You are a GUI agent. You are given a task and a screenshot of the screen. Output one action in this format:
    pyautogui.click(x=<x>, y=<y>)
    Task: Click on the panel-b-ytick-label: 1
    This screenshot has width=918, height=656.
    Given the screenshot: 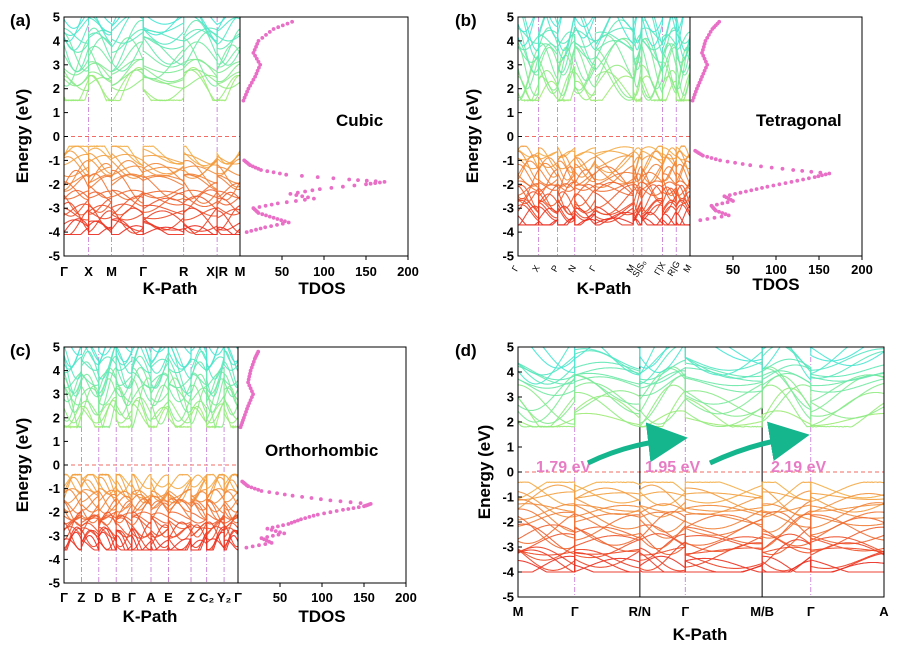 What is the action you would take?
    pyautogui.click(x=510, y=112)
    